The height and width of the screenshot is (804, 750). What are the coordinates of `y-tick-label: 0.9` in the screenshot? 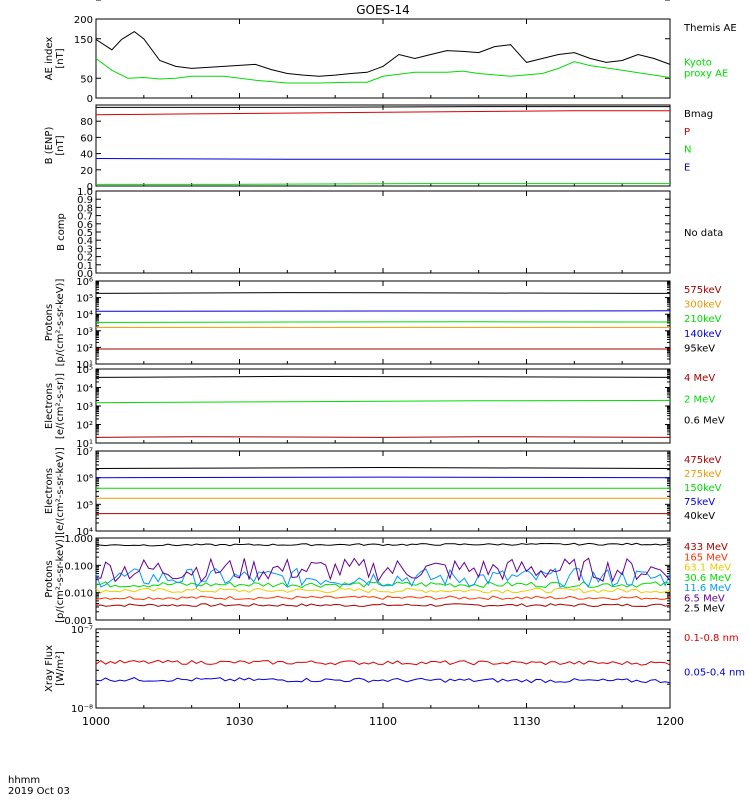 It's located at (85, 200).